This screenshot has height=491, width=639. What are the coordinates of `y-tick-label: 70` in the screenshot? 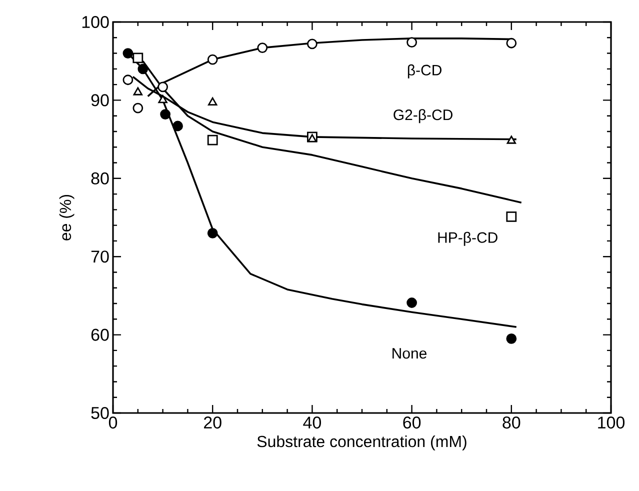 It's located at (100, 256).